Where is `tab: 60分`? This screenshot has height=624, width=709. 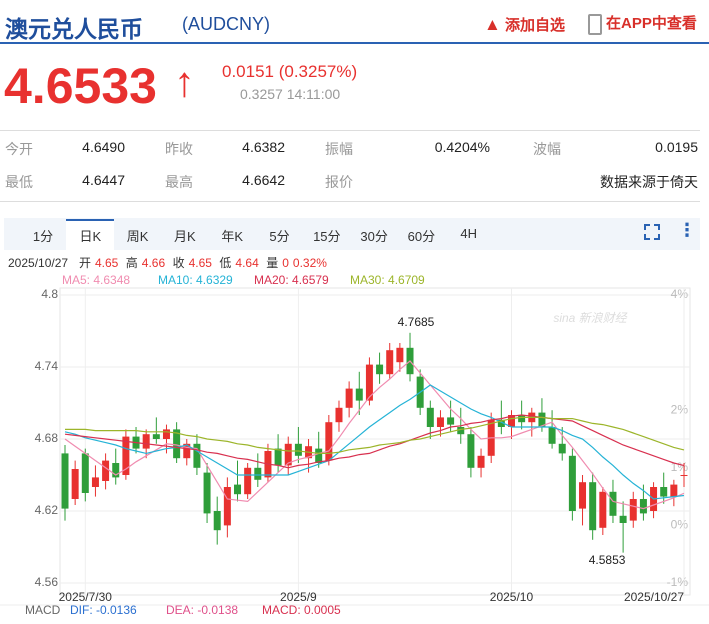 tab: 60分 is located at coordinates (421, 236).